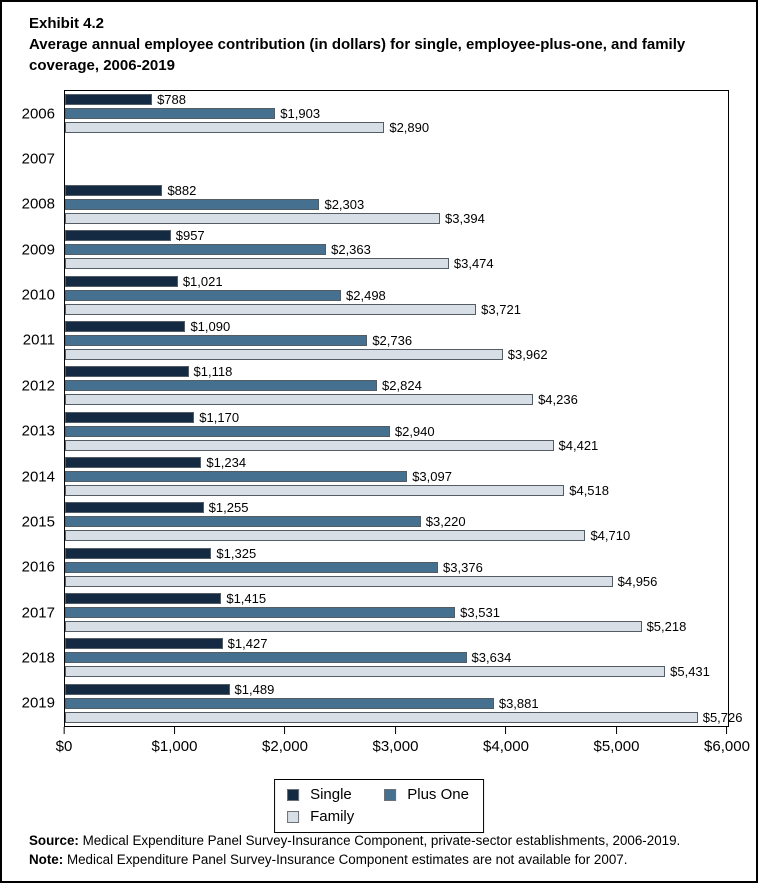 The height and width of the screenshot is (883, 758). I want to click on y-axis-label-2011: 2011, so click(38, 340).